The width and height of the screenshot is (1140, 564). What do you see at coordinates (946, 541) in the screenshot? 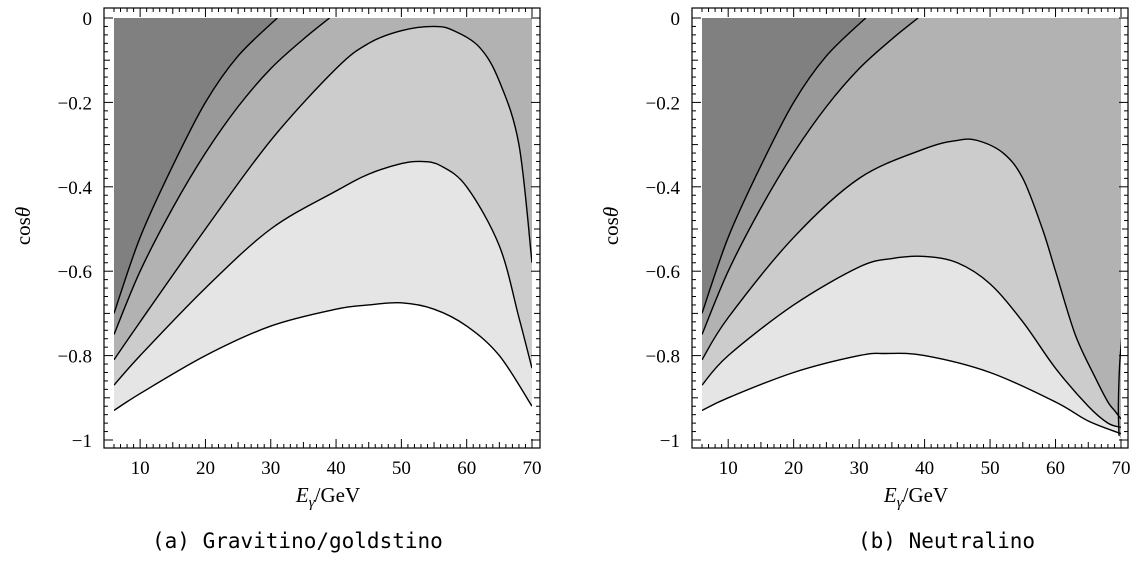
I see `panel-caption: (b) Neutralino` at bounding box center [946, 541].